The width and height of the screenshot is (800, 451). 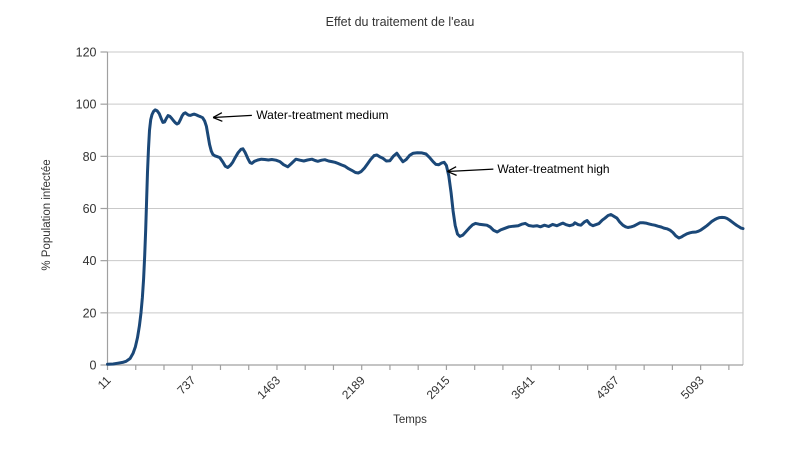 I want to click on x-tick-label: 11, so click(x=104, y=382).